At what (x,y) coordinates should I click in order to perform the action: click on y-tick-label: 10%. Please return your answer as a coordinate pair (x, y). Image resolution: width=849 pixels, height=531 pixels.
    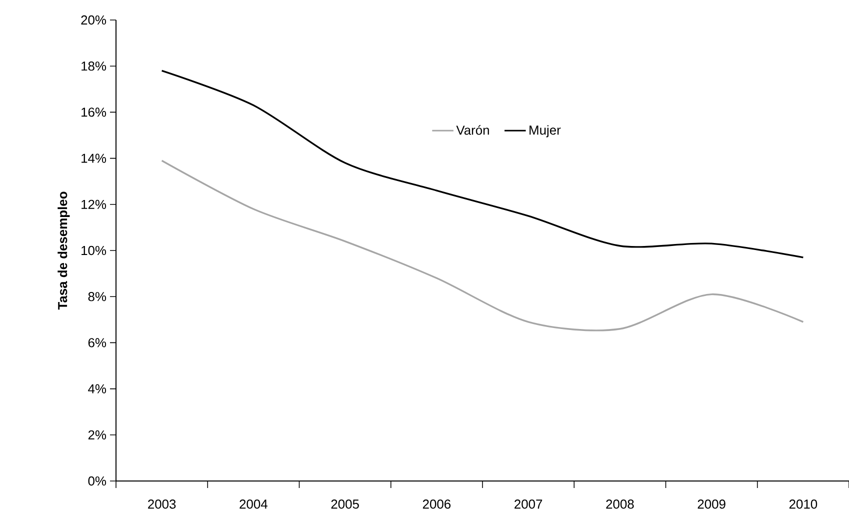
    Looking at the image, I should click on (94, 251).